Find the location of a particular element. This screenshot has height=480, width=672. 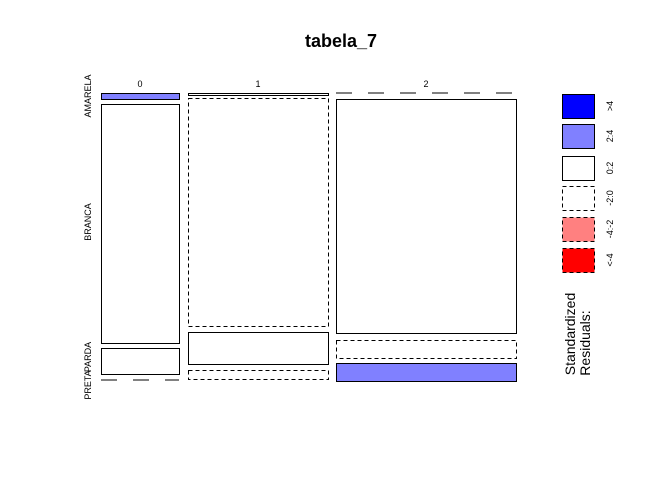

row-label-preta: PRETA is located at coordinates (88, 384).